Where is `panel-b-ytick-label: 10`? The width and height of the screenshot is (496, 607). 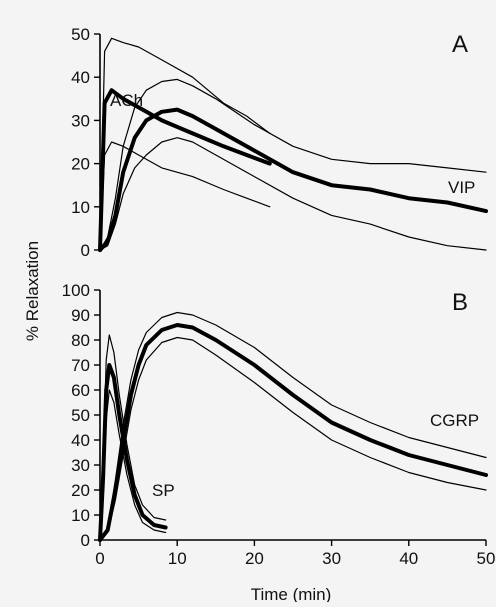 panel-b-ytick-label: 10 is located at coordinates (80, 515).